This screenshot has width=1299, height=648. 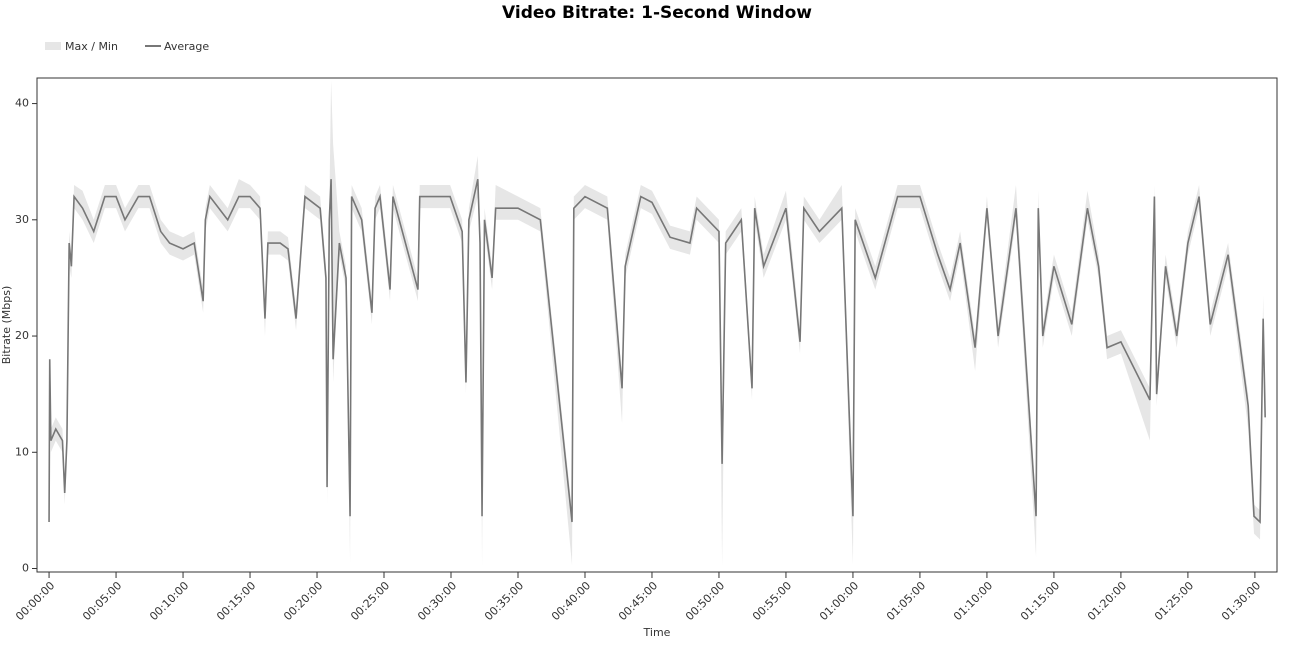 What do you see at coordinates (35, 601) in the screenshot?
I see `x-tick-label: 00:00:00` at bounding box center [35, 601].